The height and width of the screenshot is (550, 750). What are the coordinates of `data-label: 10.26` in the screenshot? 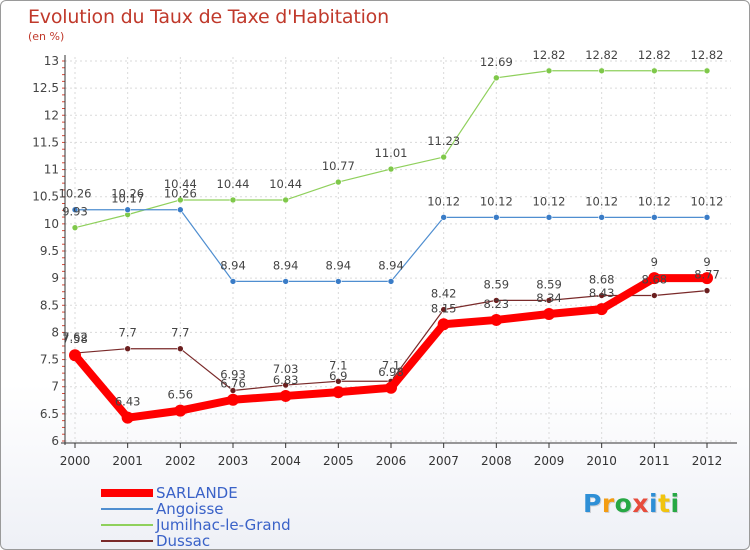 It's located at (180, 194).